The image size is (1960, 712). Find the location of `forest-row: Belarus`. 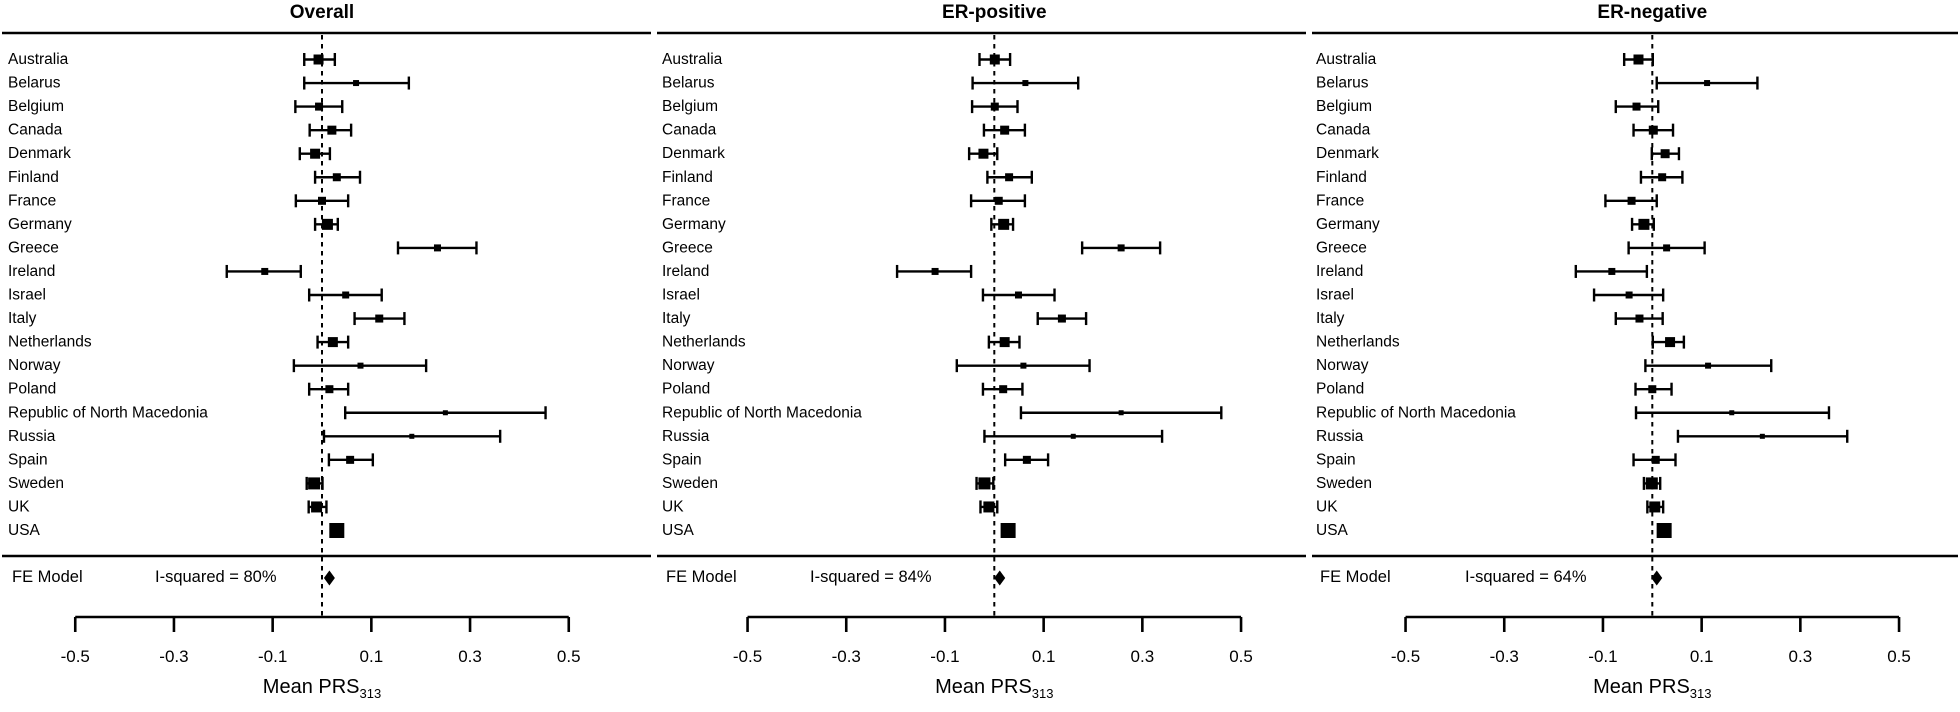

forest-row: Belarus is located at coordinates (209, 83).